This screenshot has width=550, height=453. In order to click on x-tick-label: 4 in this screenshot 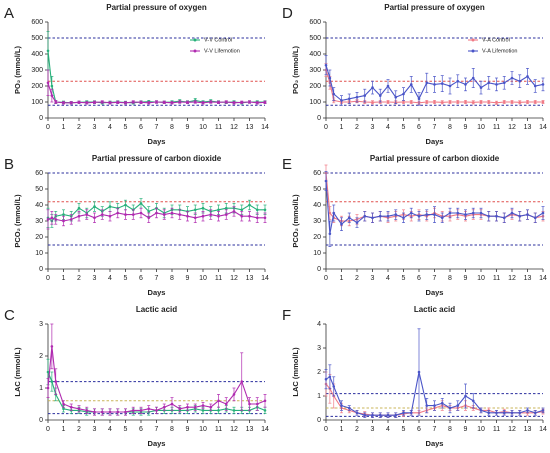, I will do `click(110, 429)`.